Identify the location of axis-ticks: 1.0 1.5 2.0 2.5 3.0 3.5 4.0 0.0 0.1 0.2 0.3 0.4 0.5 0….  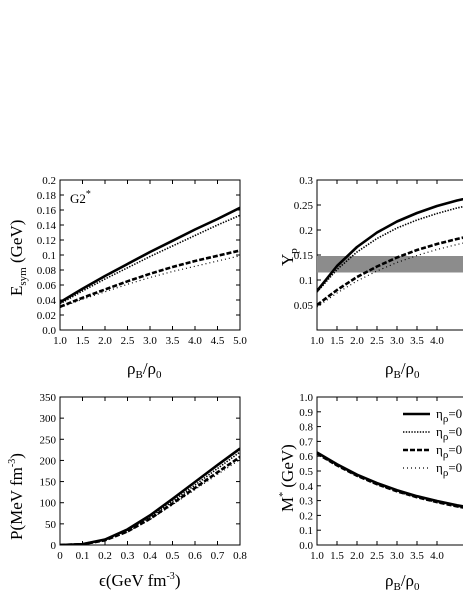
(371, 477).